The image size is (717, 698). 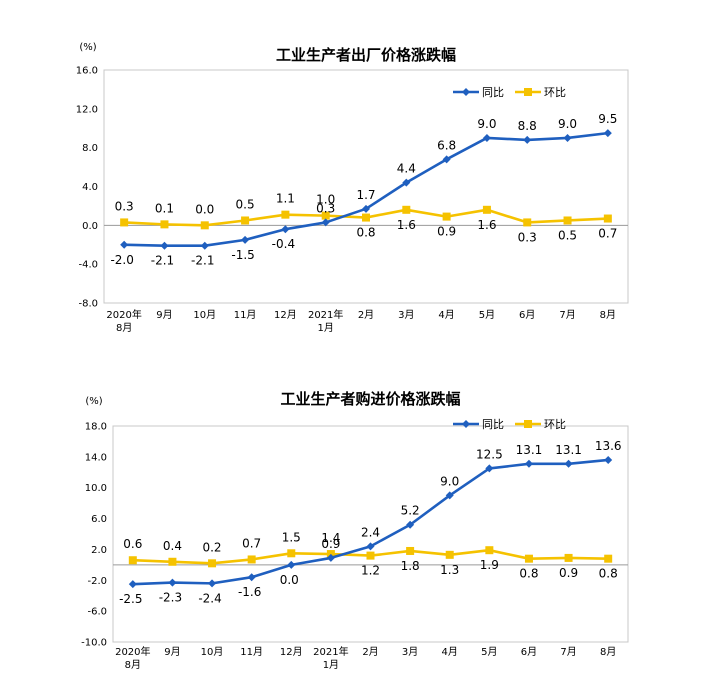 What do you see at coordinates (132, 544) in the screenshot?
I see `mom-data-label: 0.6` at bounding box center [132, 544].